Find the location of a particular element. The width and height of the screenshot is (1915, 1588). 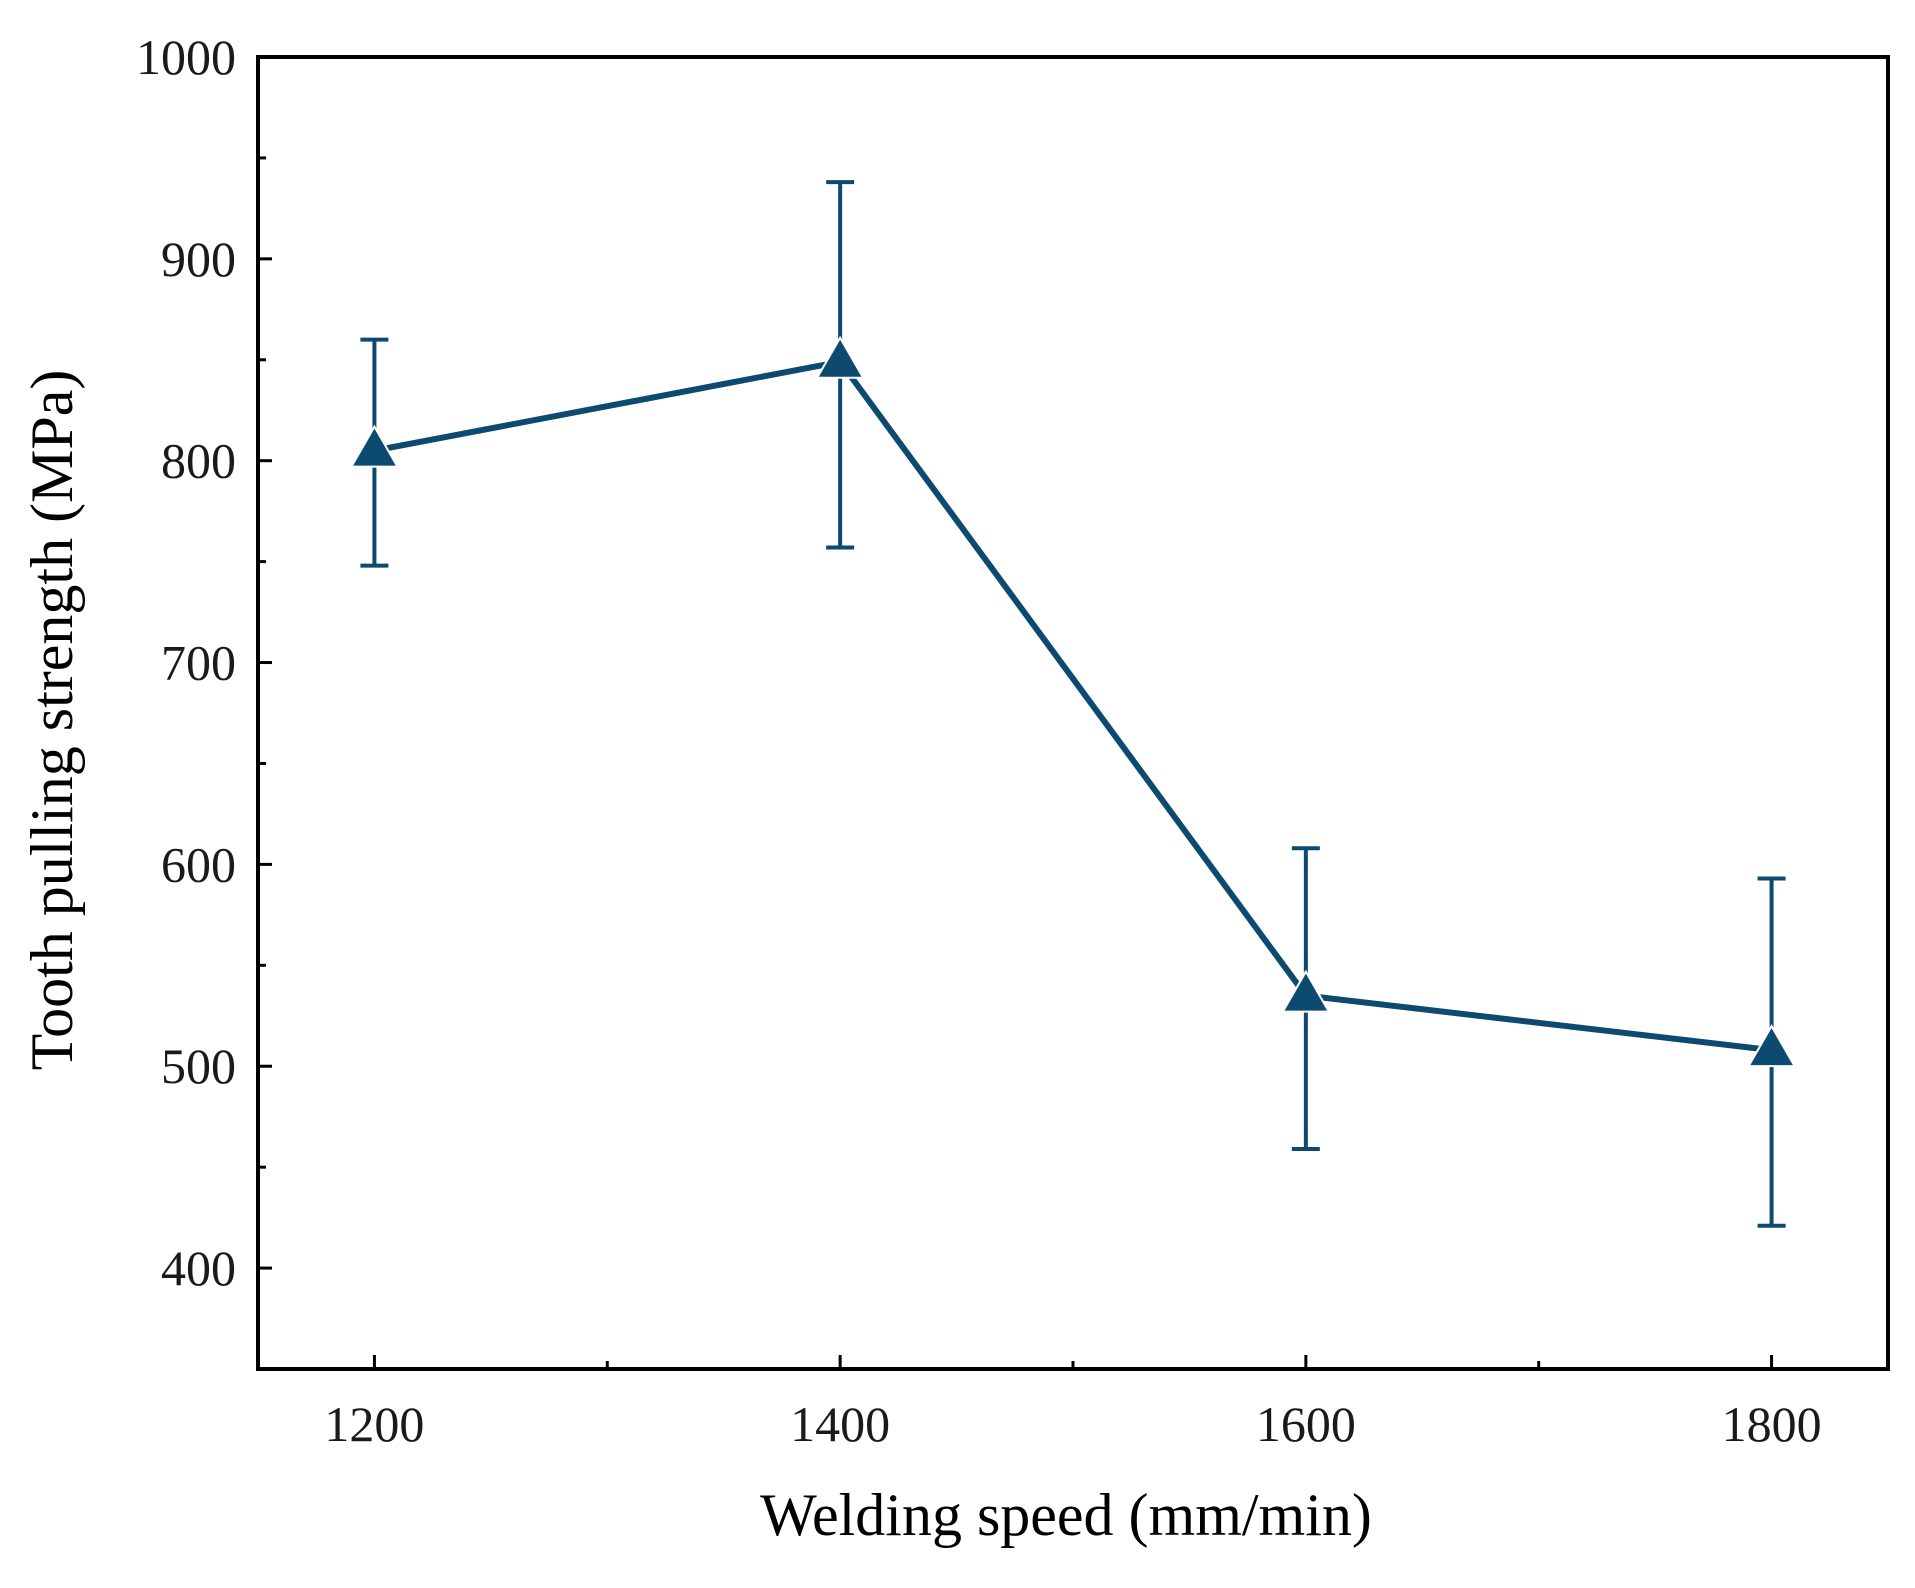

y-tick-label: 500 is located at coordinates (198, 1066).